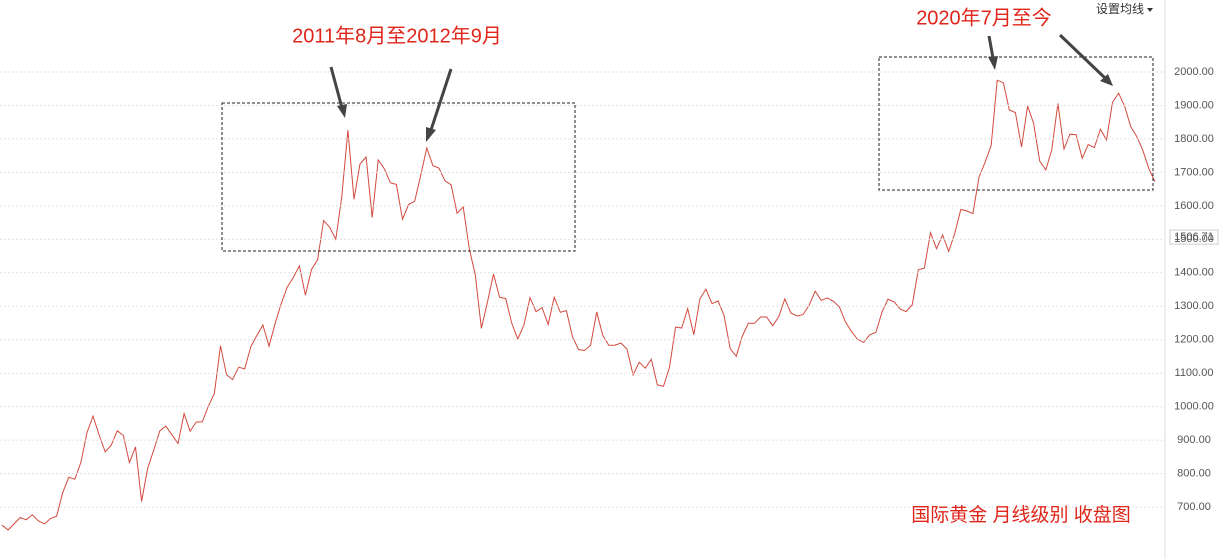 This screenshot has height=559, width=1222. What do you see at coordinates (1194, 373) in the screenshot?
I see `y-tick-label: 1100.00` at bounding box center [1194, 373].